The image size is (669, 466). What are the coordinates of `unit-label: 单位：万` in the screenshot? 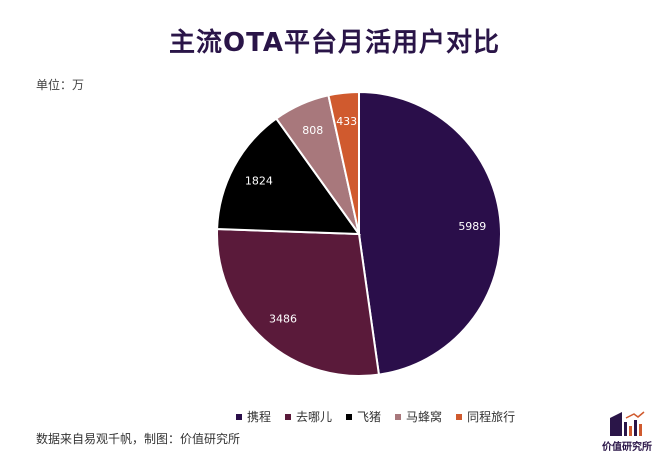 It's located at (60, 85).